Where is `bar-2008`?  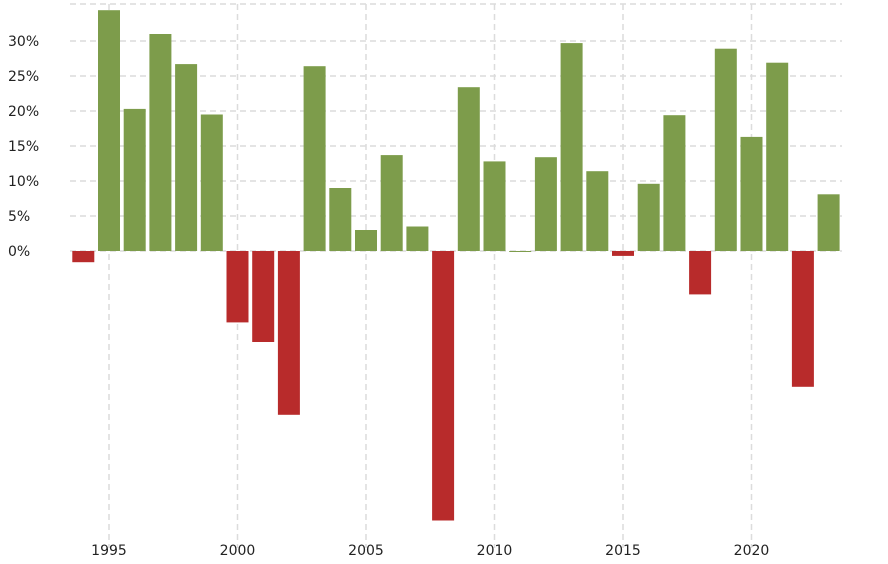 bar-2008 is located at coordinates (443, 386).